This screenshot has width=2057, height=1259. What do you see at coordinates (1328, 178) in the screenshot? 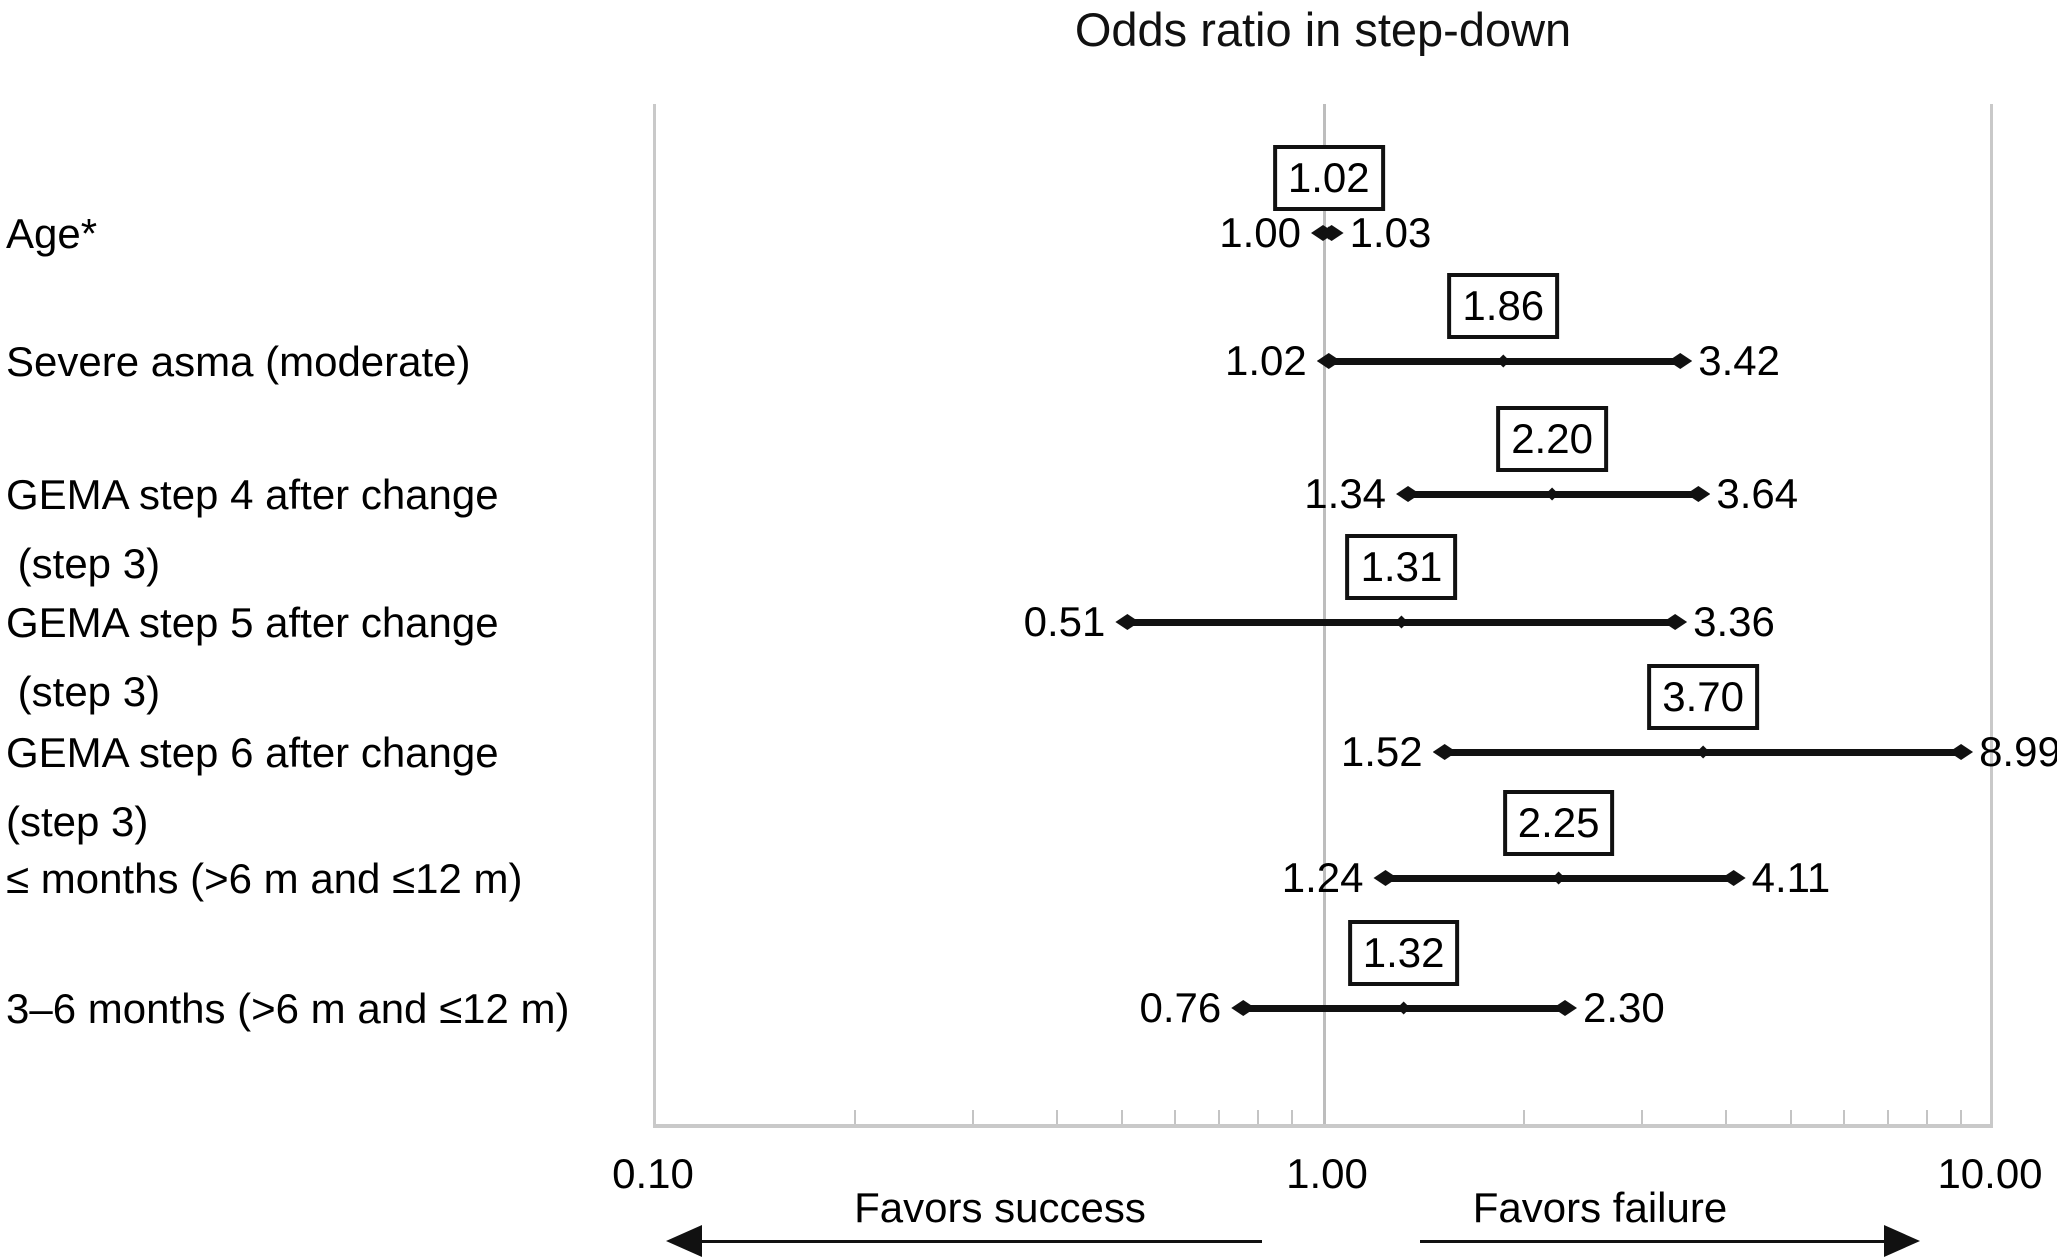
I see `or-value-box: 1.02` at bounding box center [1328, 178].